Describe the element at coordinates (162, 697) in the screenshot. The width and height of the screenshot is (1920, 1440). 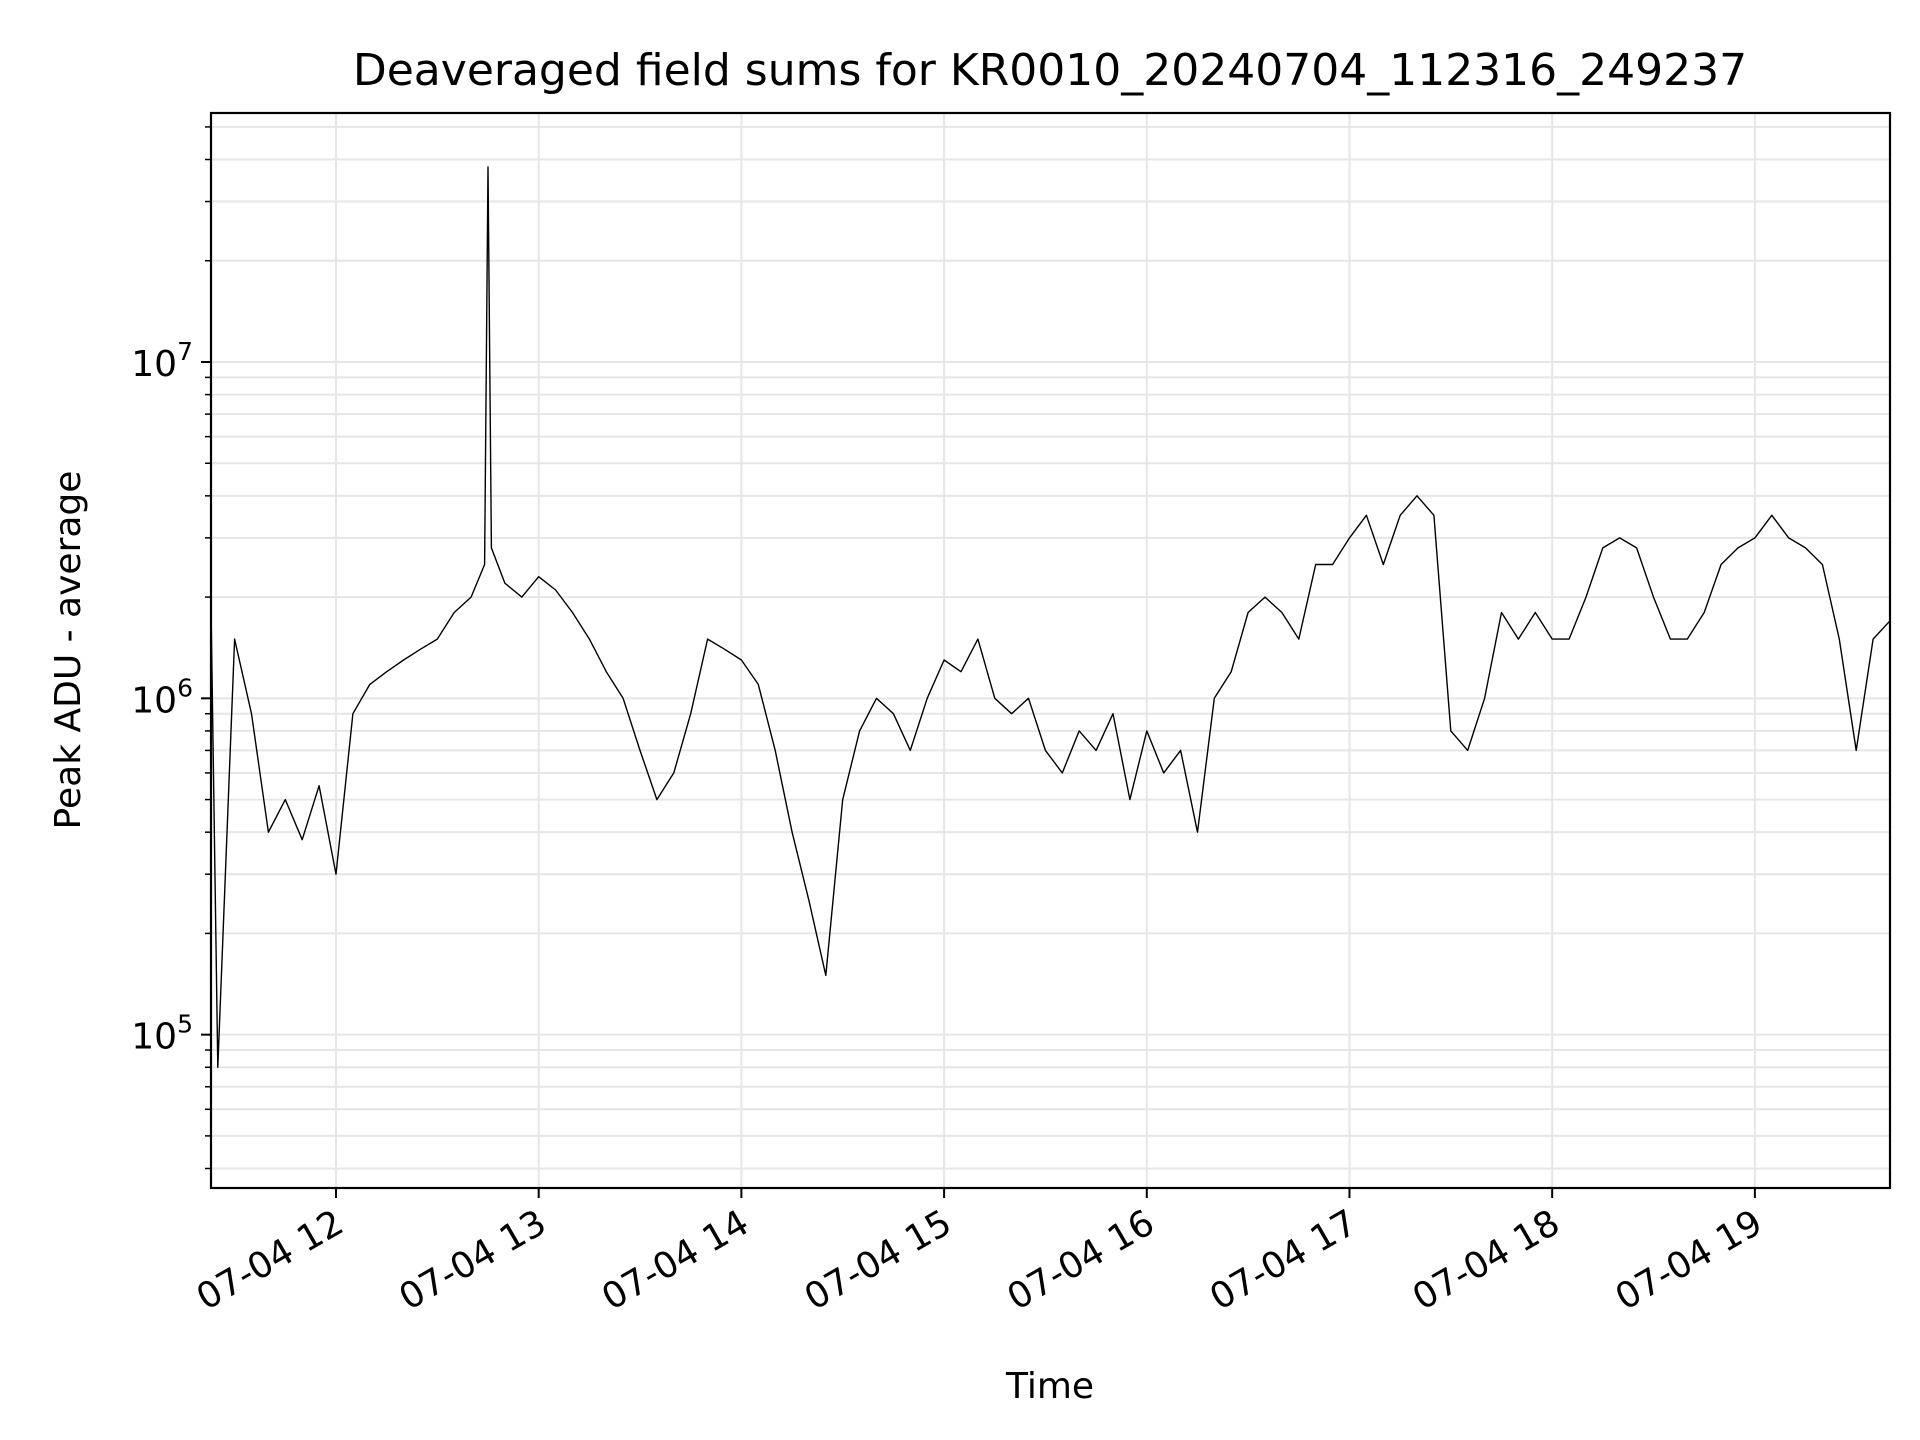
I see `y-tick-label: 10⁶` at that location.